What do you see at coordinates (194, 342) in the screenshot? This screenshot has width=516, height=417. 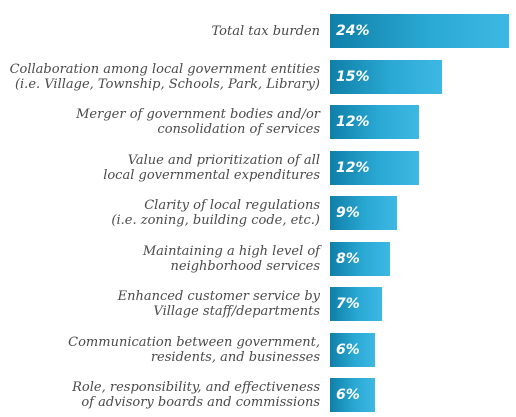 I see `category-label-line: Communication between government,` at bounding box center [194, 342].